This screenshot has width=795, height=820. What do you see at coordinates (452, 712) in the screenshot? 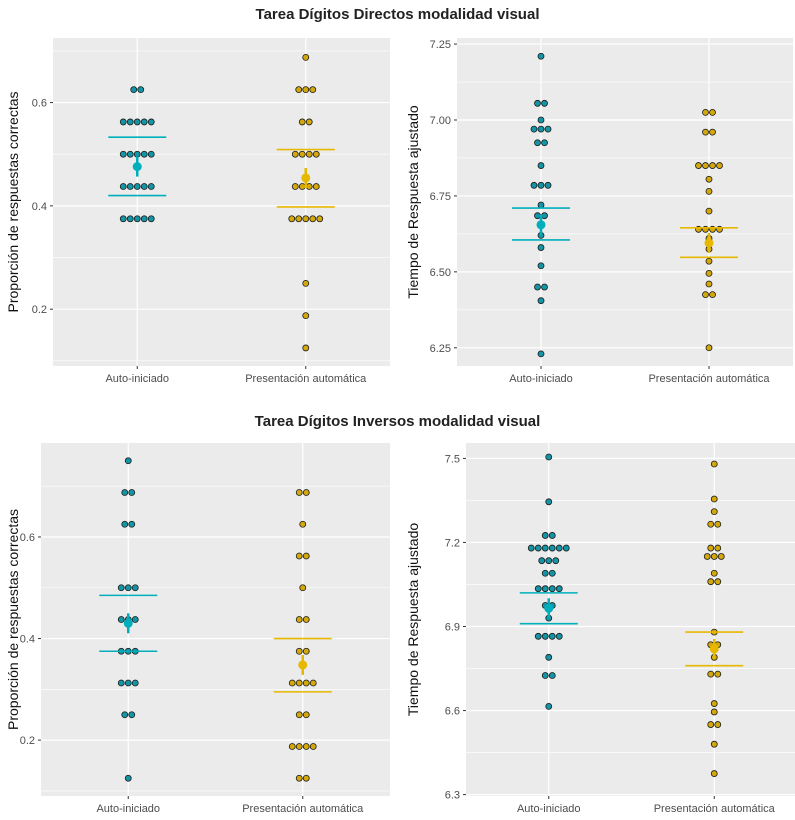
I see `y-tick-label: 6.6` at bounding box center [452, 712].